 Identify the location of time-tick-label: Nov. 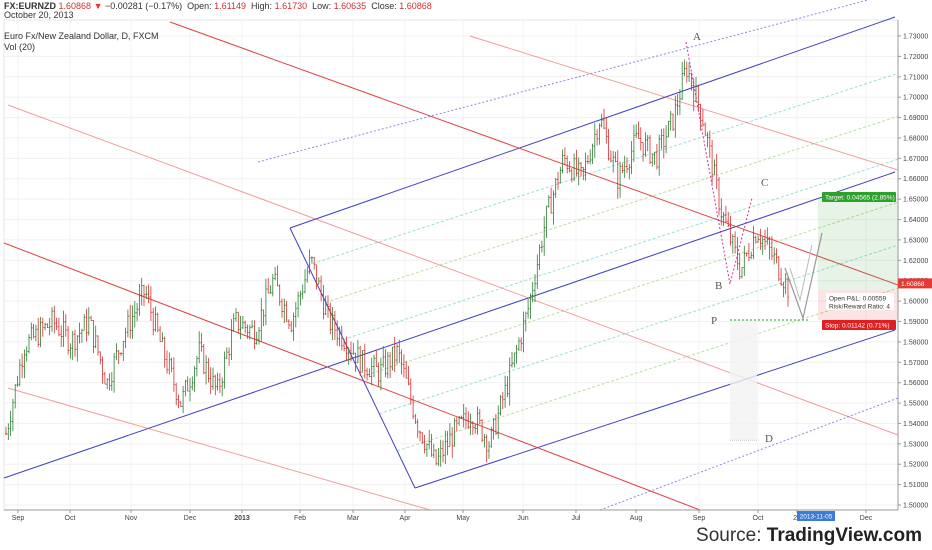
(131, 518).